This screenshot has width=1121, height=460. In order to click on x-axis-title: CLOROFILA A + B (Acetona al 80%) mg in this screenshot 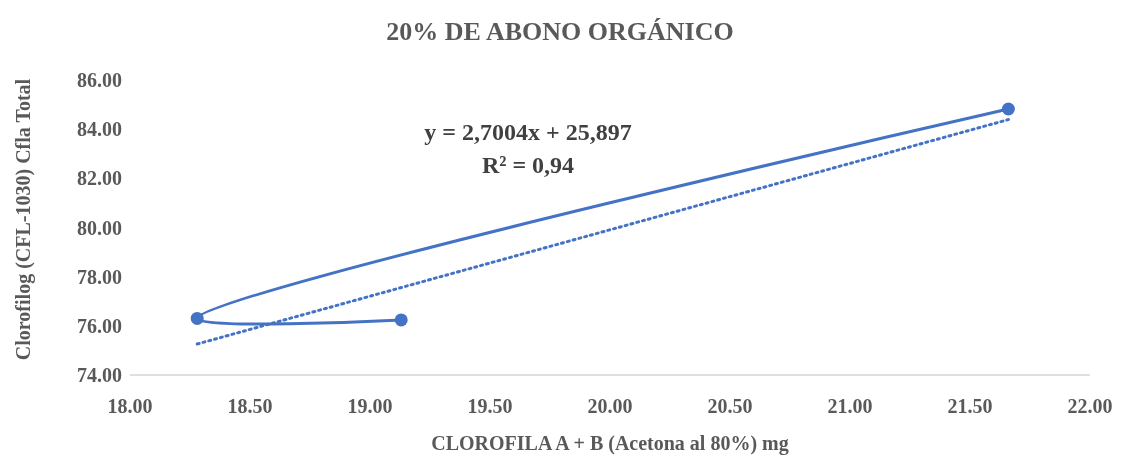, I will do `click(610, 443)`.